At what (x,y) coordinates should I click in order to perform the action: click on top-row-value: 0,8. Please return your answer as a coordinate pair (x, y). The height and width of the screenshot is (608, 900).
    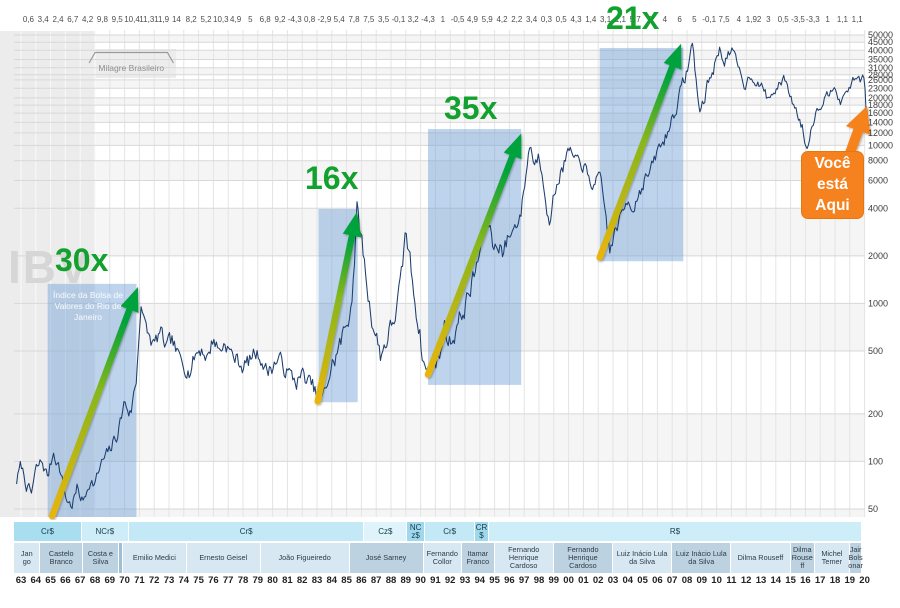
    Looking at the image, I should click on (310, 19).